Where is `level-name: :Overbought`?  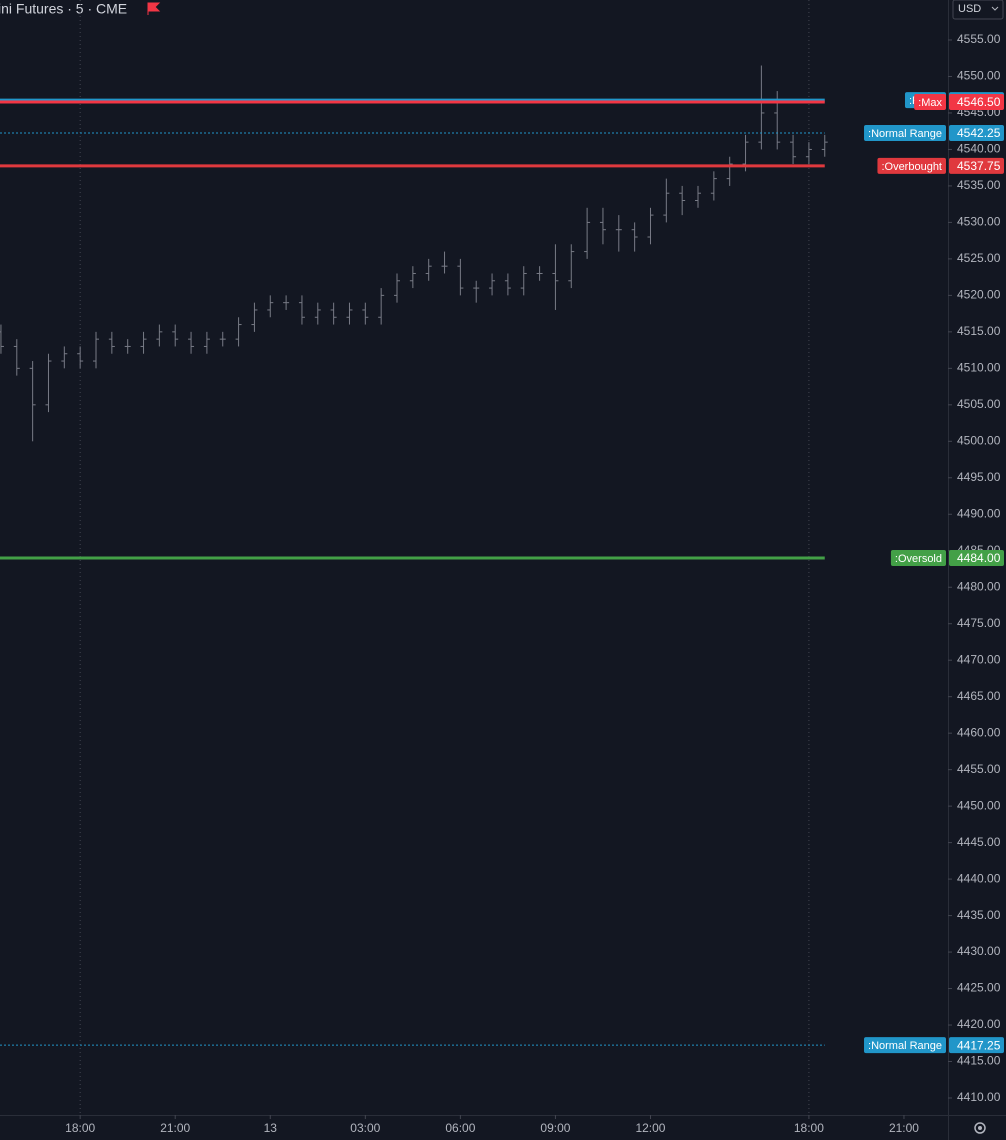
level-name: :Overbought is located at coordinates (911, 167).